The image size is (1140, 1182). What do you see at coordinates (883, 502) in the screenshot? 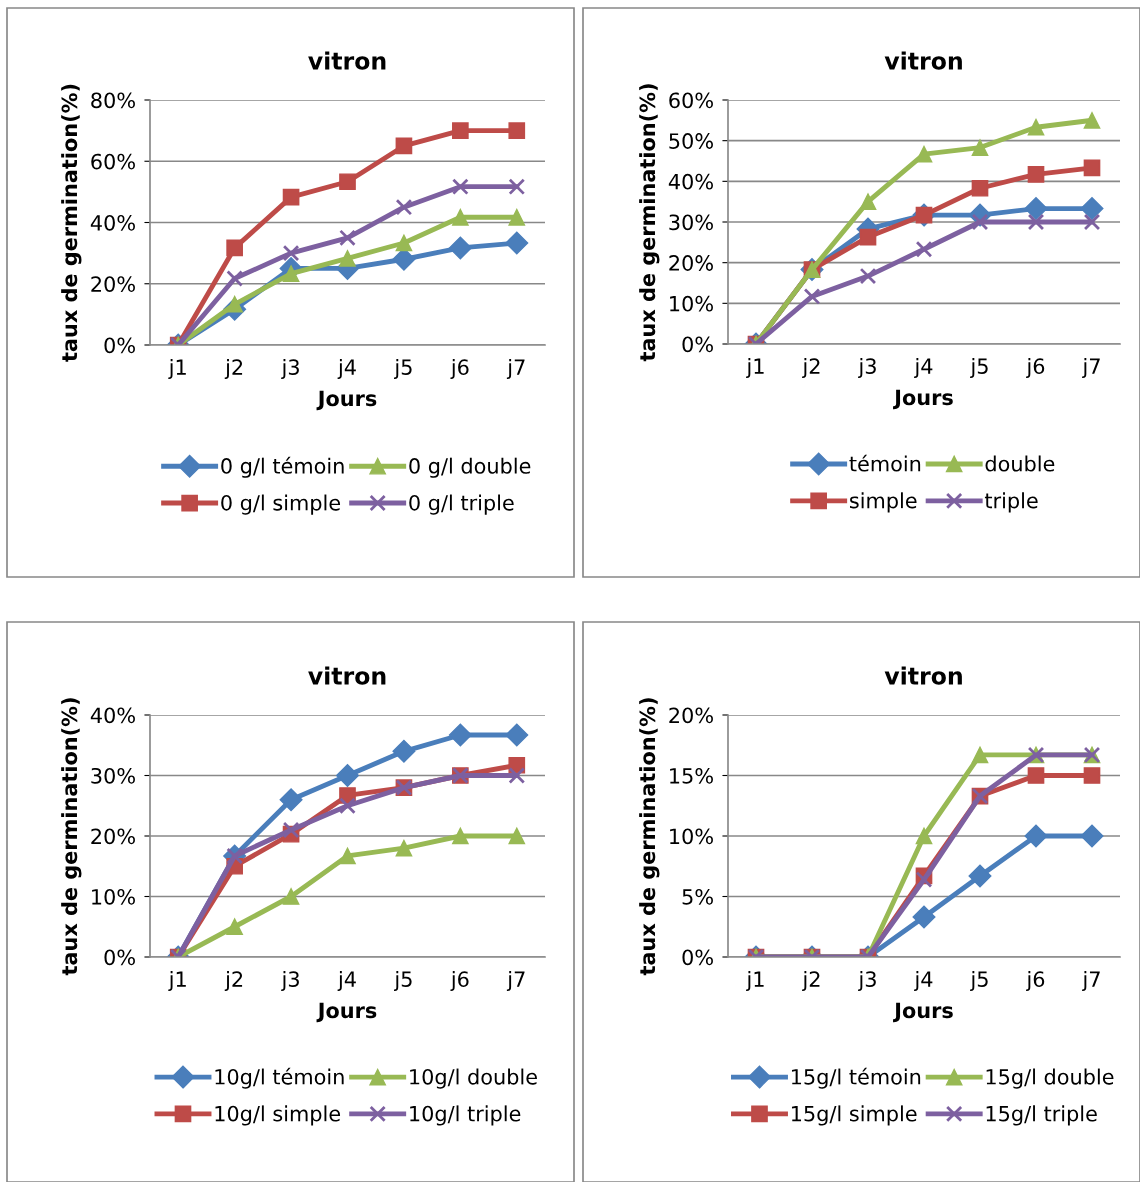
I see `legend-label: simple` at bounding box center [883, 502].